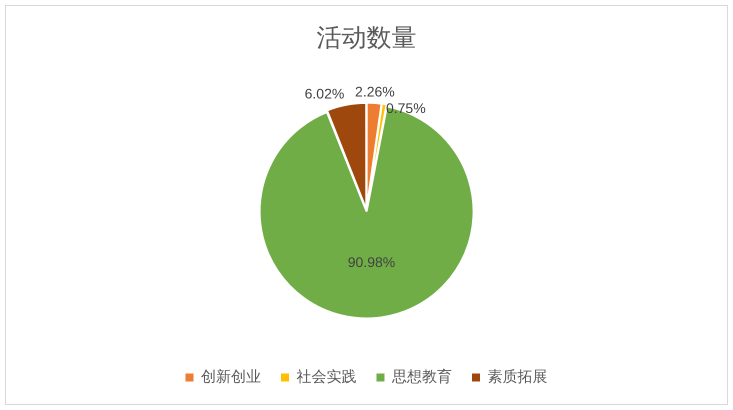  I want to click on data-label: 90.98%, so click(372, 262).